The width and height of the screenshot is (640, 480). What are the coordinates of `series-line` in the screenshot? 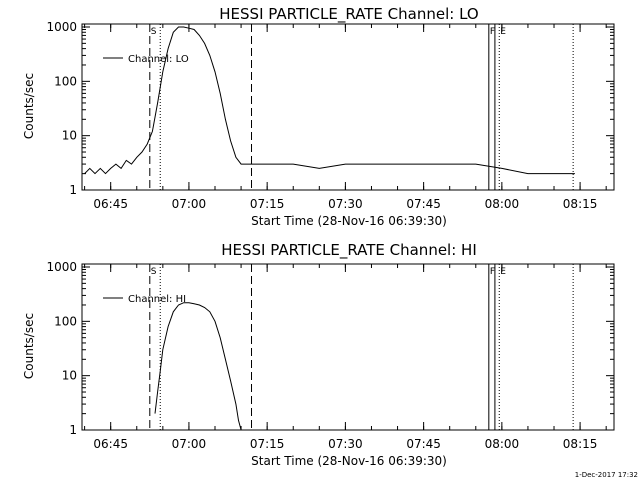 It's located at (198, 366).